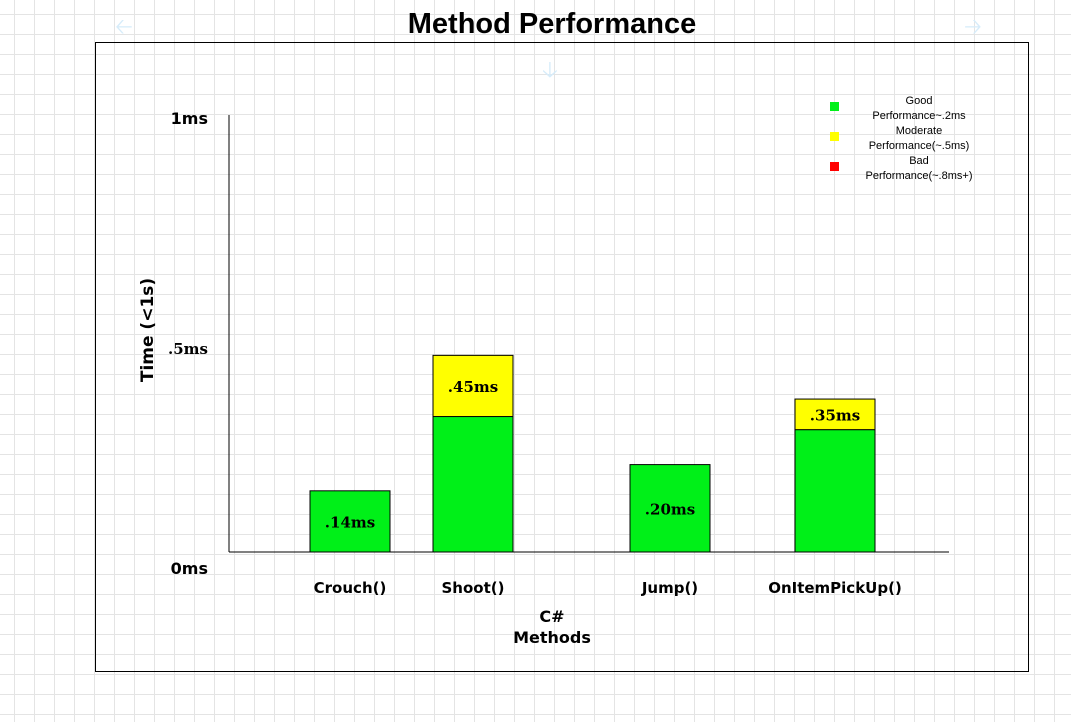 This screenshot has width=1071, height=722. I want to click on x-axis-title-line: C#, so click(551, 616).